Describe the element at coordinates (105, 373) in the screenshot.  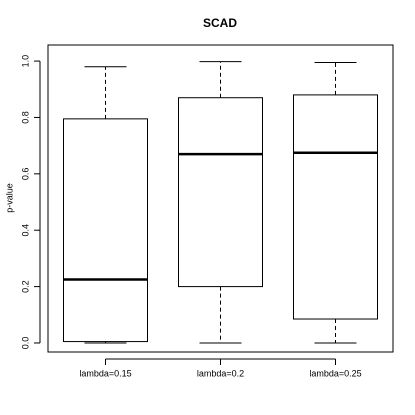
I see `x-tick-label: lambda=0.15` at that location.